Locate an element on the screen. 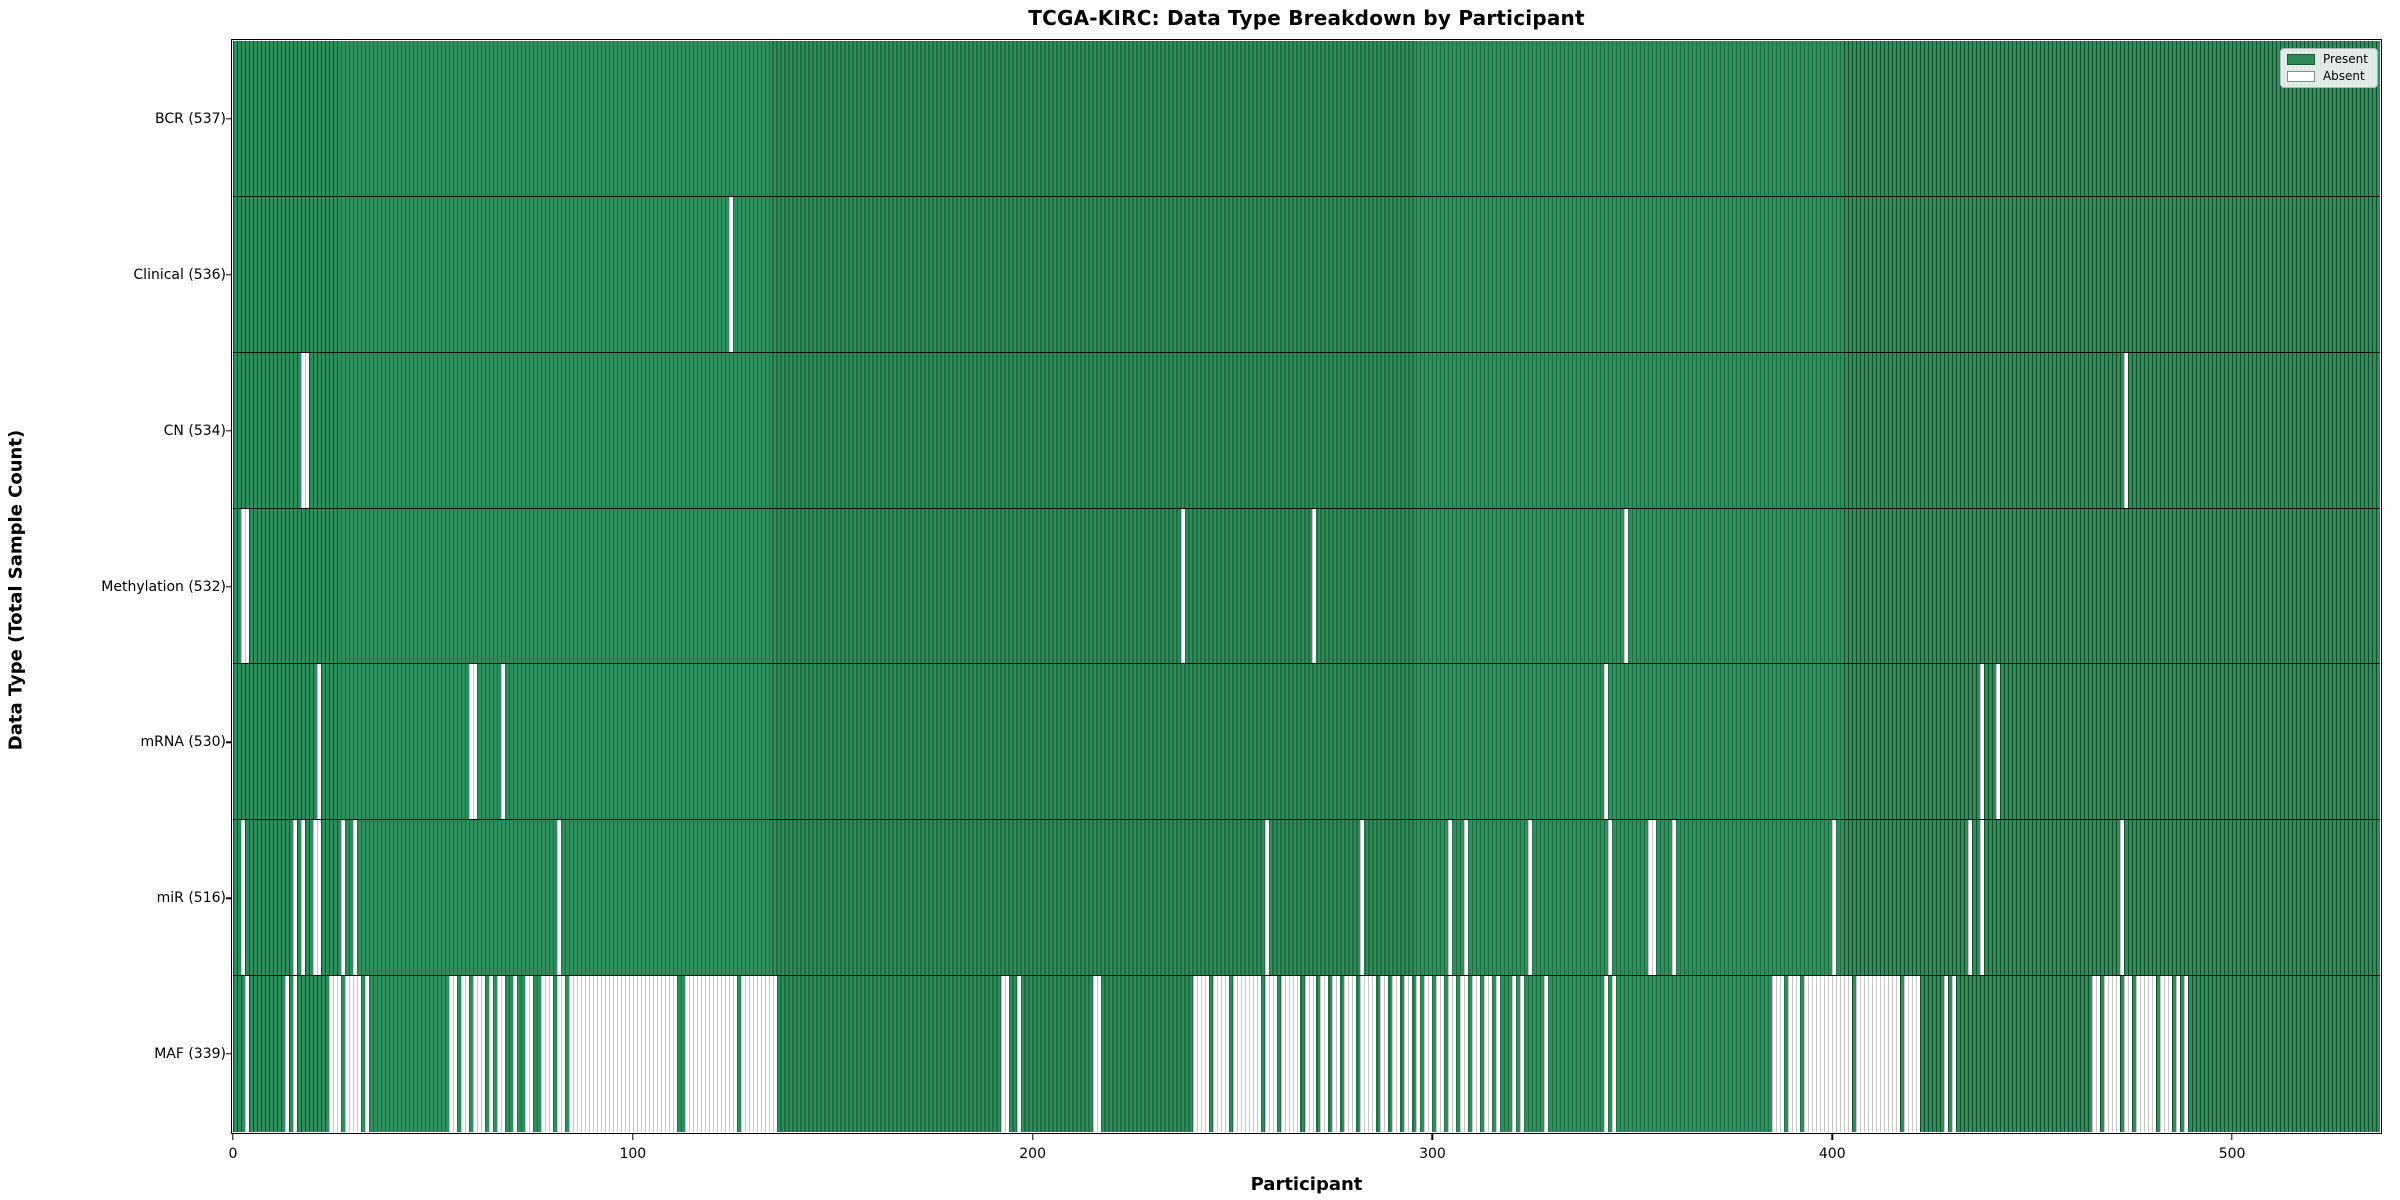 The width and height of the screenshot is (2400, 1200). y-axis-title: Data Type (Total Sample Count) is located at coordinates (16, 590).